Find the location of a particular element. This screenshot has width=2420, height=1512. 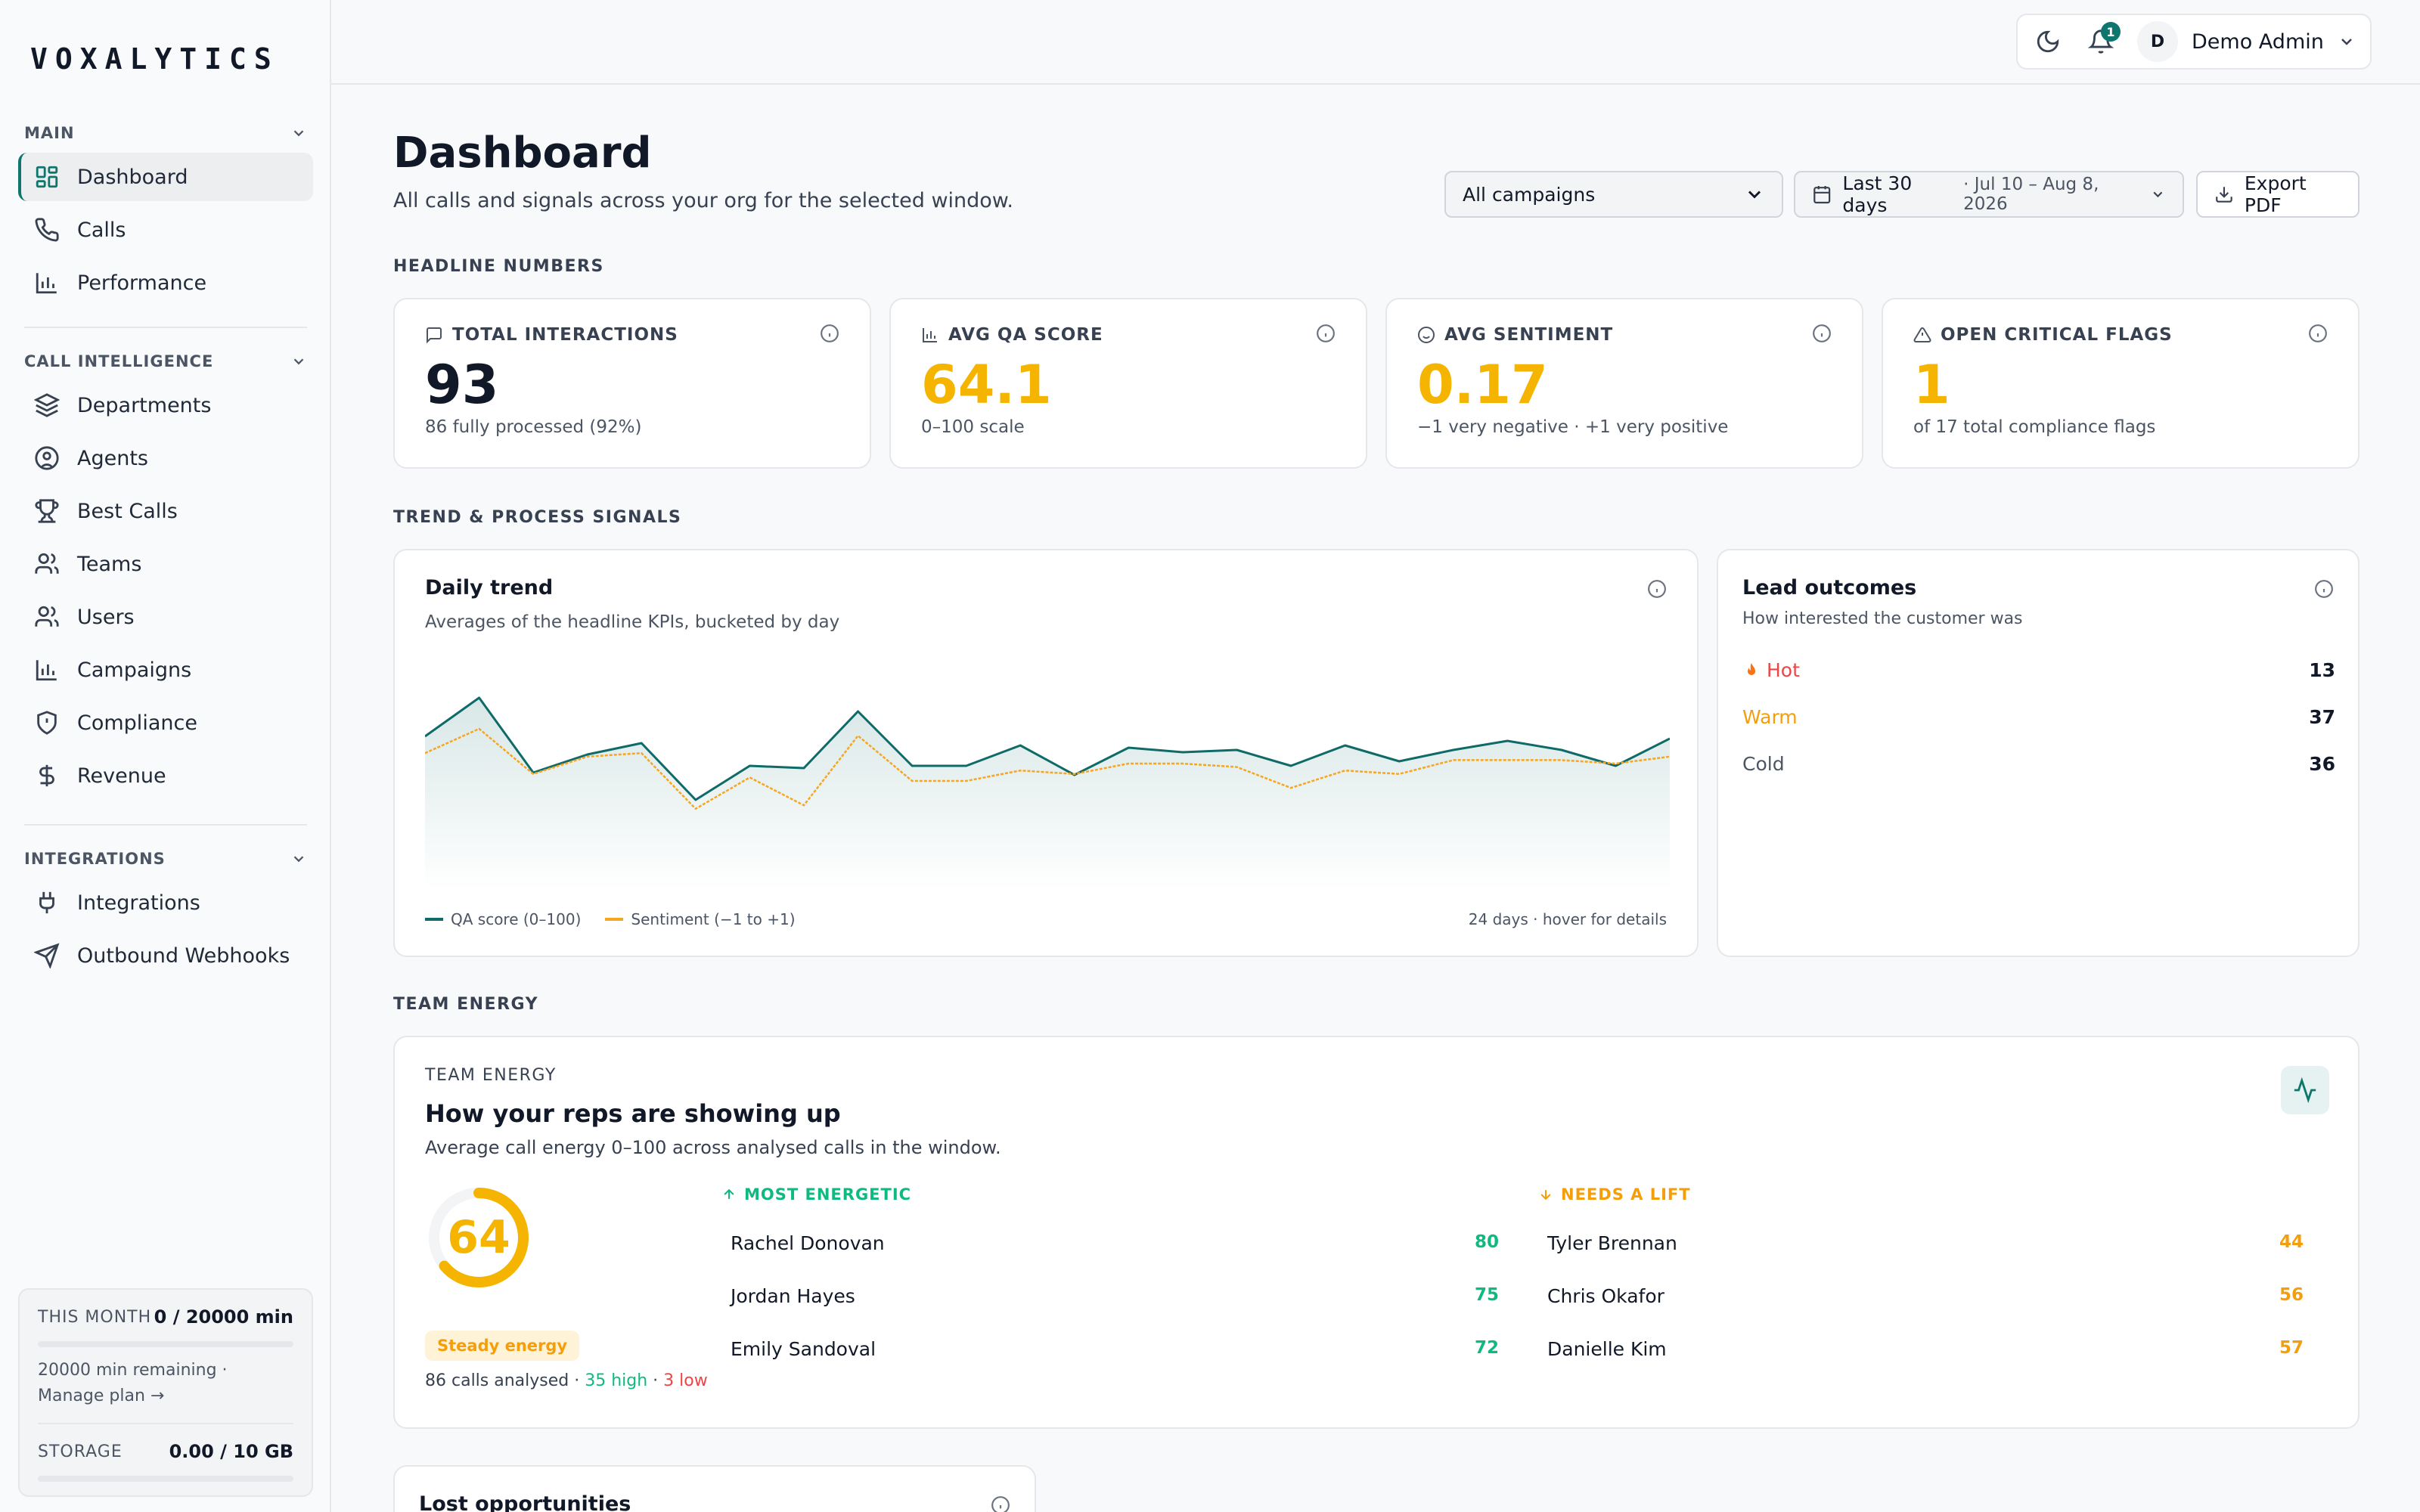

manage-plan-link: 20000 min remaining · Manage plan → is located at coordinates (133, 1383).